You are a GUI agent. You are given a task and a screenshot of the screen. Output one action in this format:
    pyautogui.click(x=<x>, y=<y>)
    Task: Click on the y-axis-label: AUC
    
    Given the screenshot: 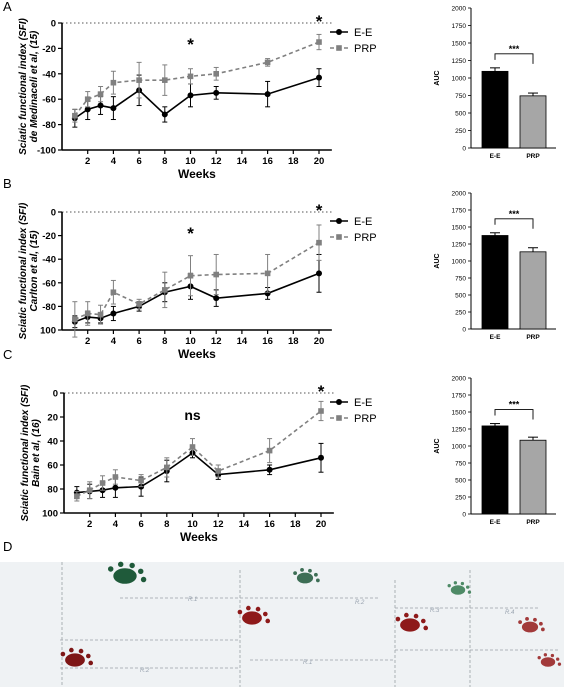 What is the action you would take?
    pyautogui.click(x=437, y=445)
    